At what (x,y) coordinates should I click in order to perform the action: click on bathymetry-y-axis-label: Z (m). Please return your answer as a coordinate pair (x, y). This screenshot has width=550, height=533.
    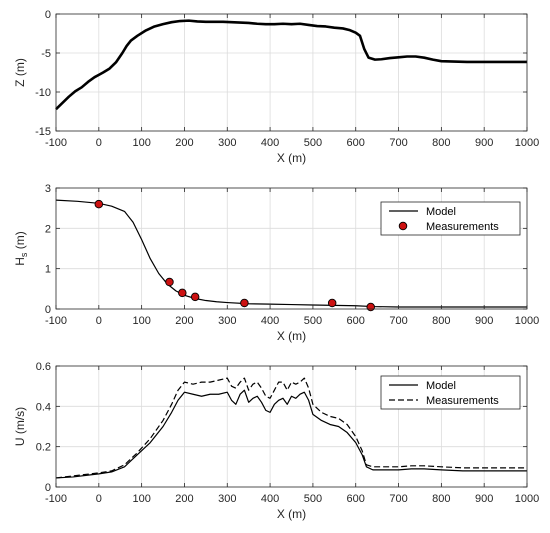
    Looking at the image, I should click on (20, 72).